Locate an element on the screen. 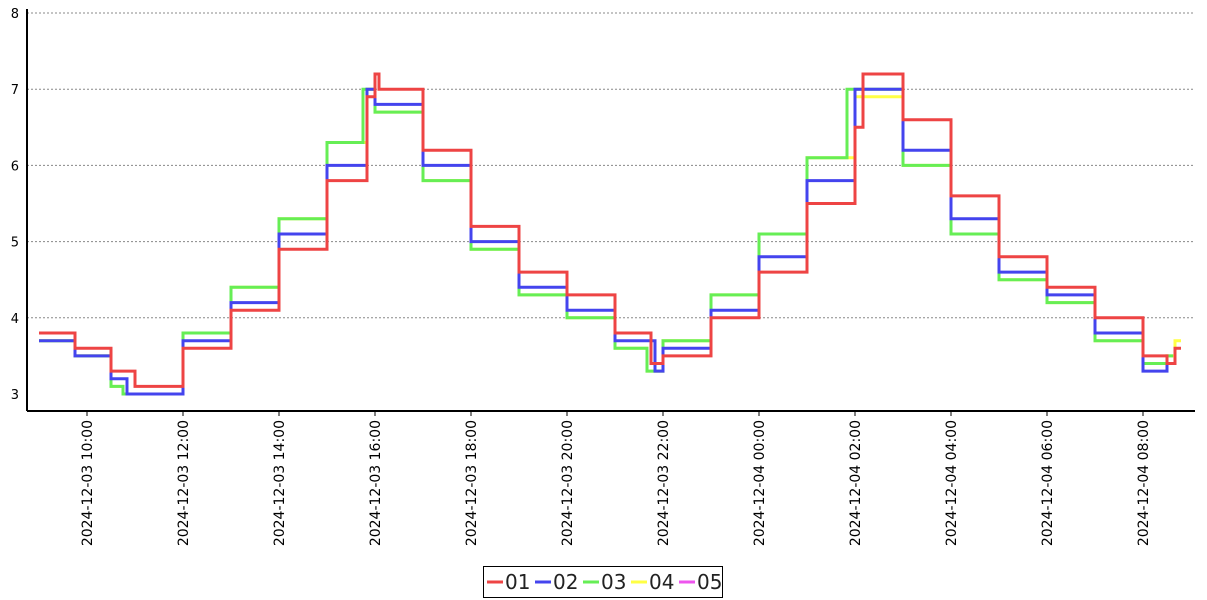  x-tick-label: 2024-12-03 10:00 is located at coordinates (88, 483).